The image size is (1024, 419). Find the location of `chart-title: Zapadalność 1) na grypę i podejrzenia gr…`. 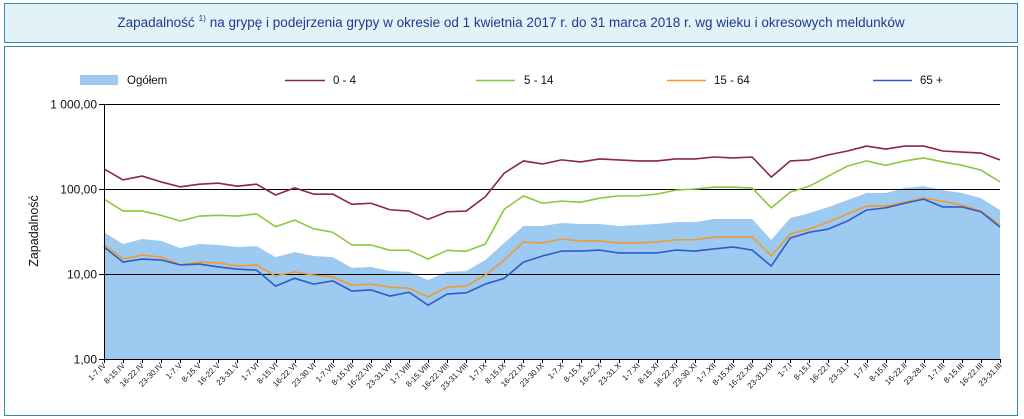

chart-title: Zapadalność 1) na grypę i podejrzenia gr… is located at coordinates (511, 21).